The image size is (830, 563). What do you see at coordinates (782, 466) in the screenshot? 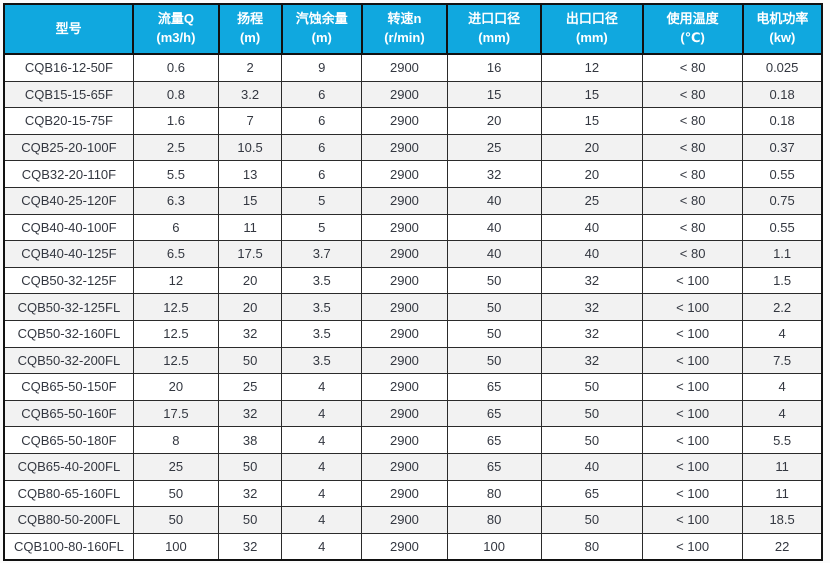
I see `value-cell: 11` at bounding box center [782, 466].